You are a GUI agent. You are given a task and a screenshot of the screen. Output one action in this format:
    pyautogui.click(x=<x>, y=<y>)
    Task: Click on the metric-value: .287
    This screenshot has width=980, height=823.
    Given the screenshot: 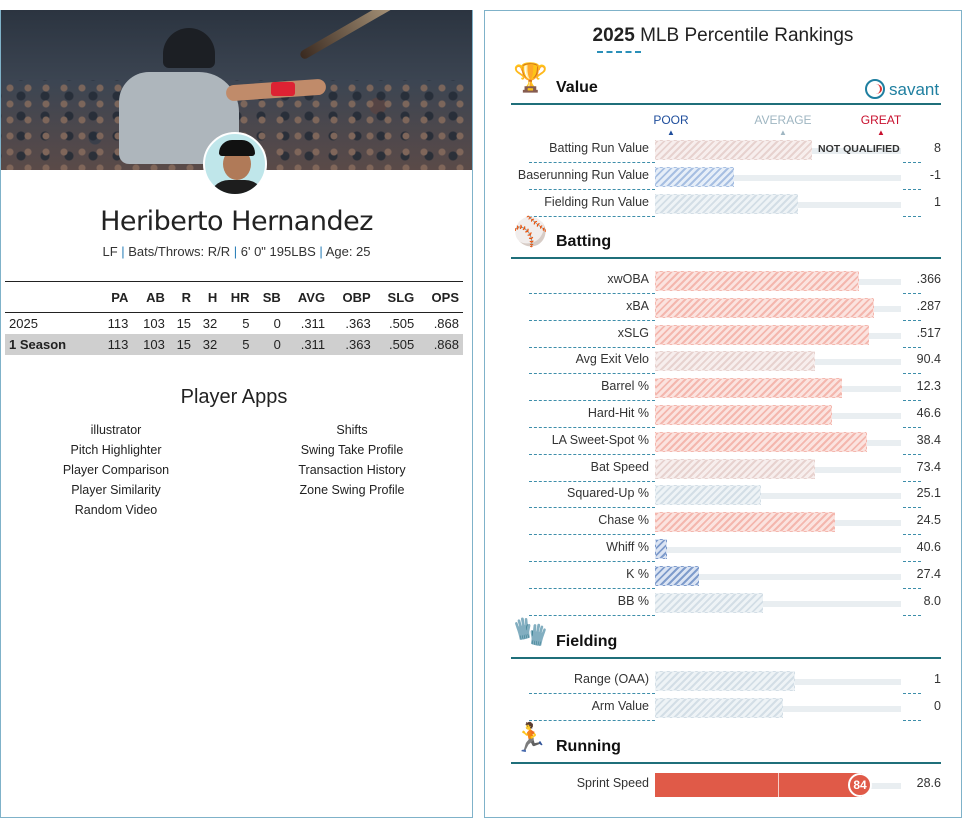 What is the action you would take?
    pyautogui.click(x=928, y=305)
    